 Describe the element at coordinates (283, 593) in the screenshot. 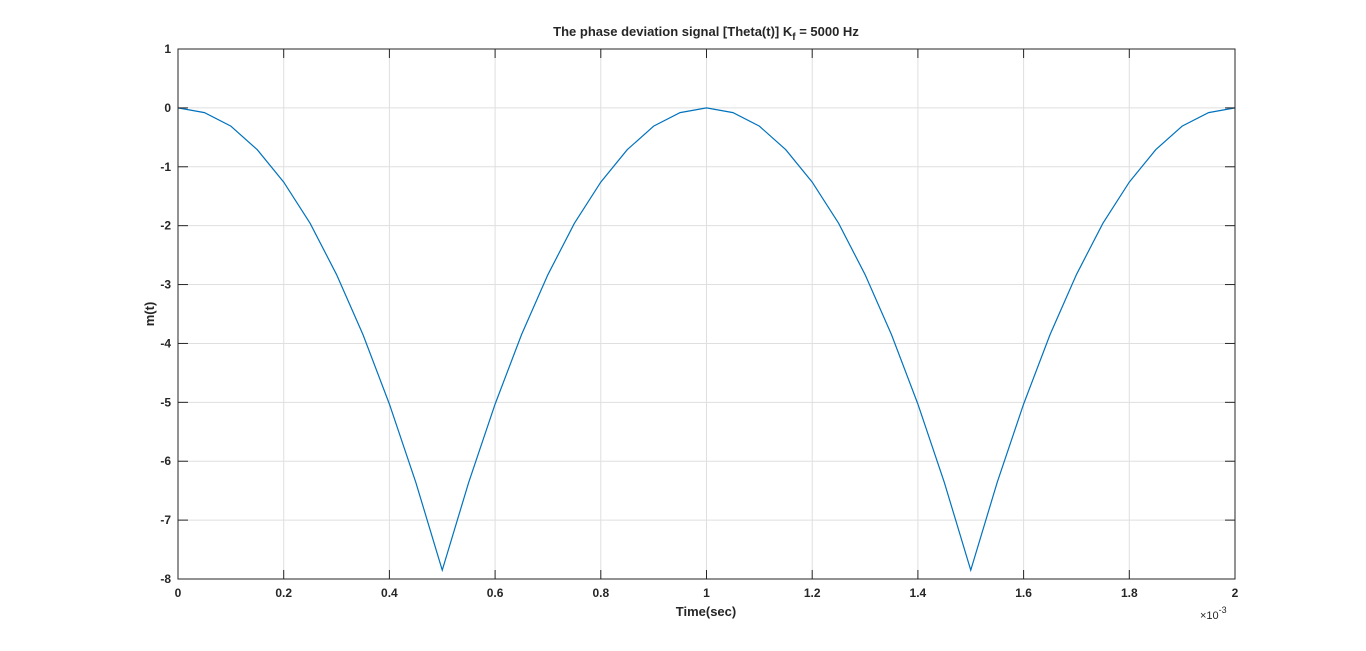

I see `x-tick-label: 0.2` at that location.